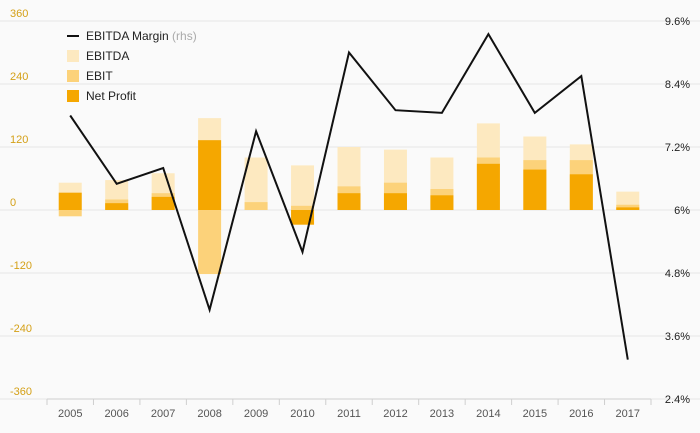  Describe the element at coordinates (21, 392) in the screenshot. I see `y-left-tick-label: -360` at that location.